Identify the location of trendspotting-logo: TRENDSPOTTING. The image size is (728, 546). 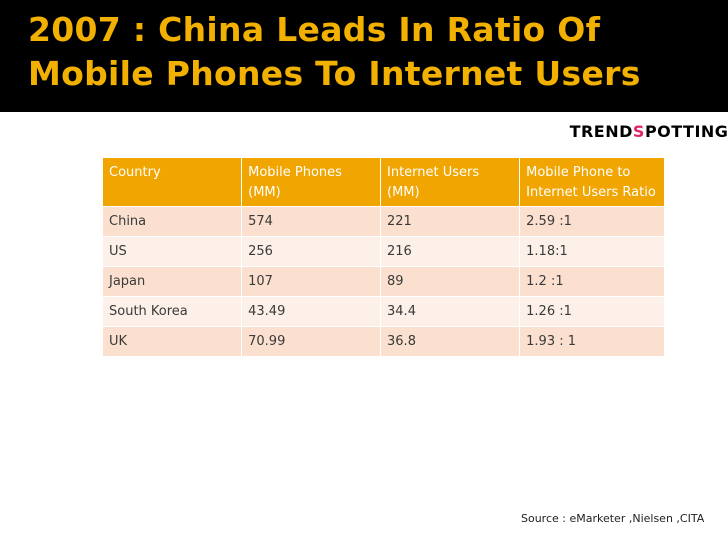
(649, 131).